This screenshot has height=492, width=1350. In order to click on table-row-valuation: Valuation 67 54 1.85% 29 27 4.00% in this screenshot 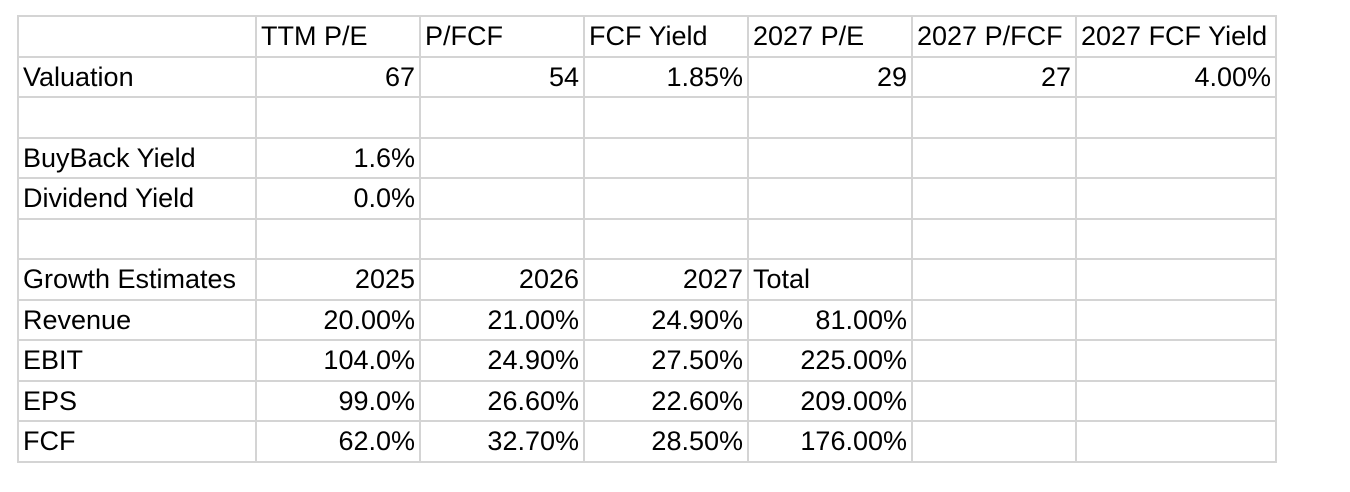, I will do `click(647, 76)`.